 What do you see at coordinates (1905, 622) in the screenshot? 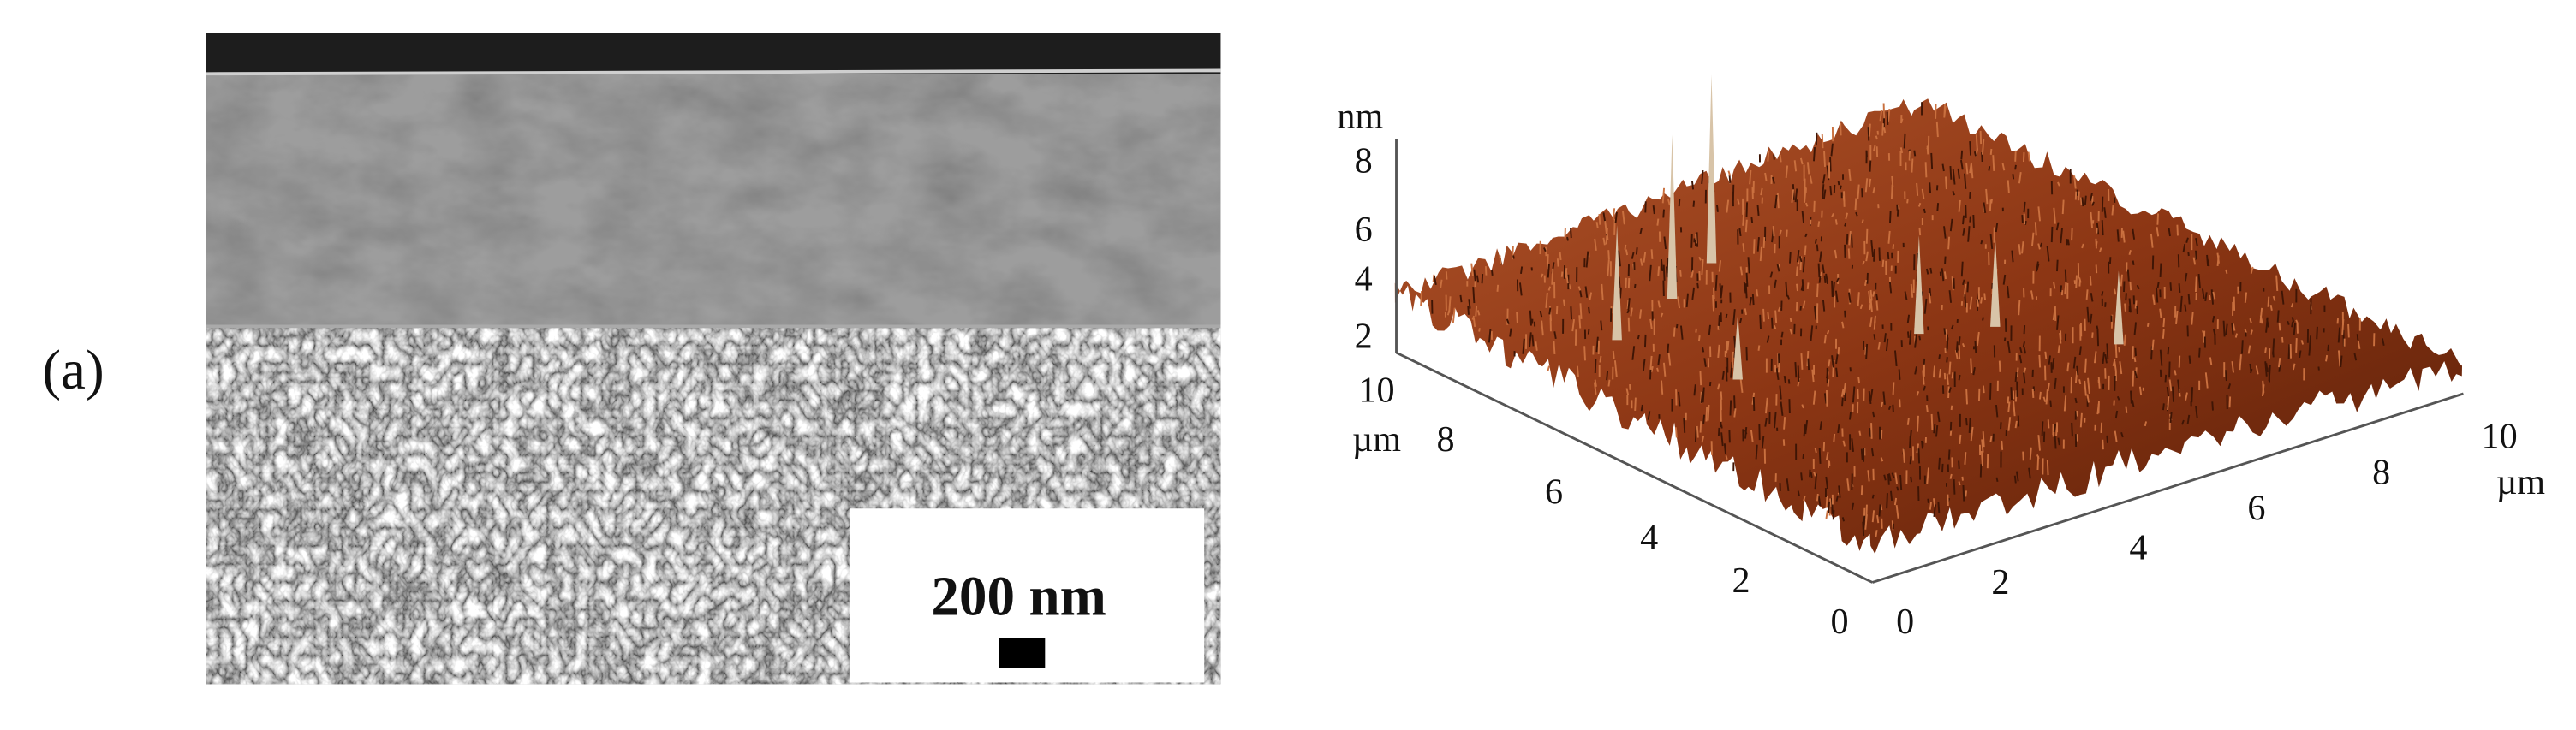
I see `x-tick-label: 0` at bounding box center [1905, 622].